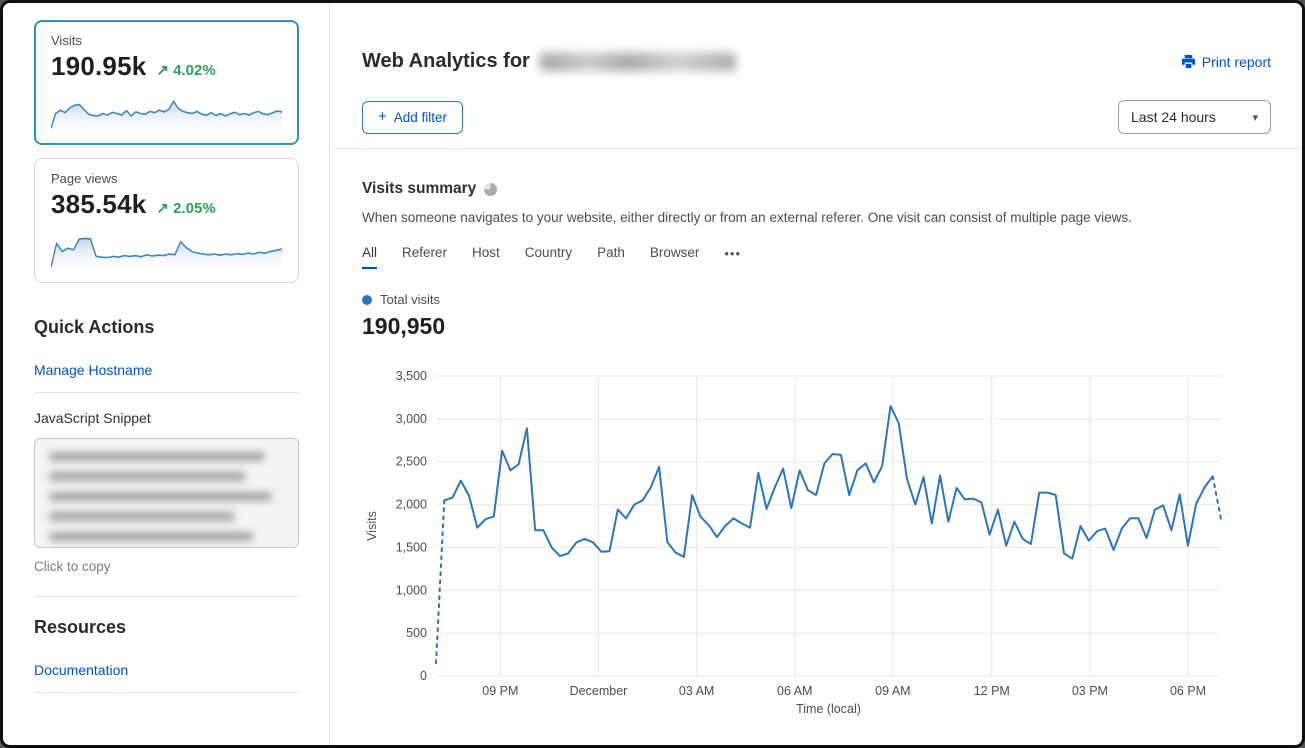 This screenshot has height=748, width=1305. I want to click on pageviews-card-change: ↗ 2.05%, so click(186, 208).